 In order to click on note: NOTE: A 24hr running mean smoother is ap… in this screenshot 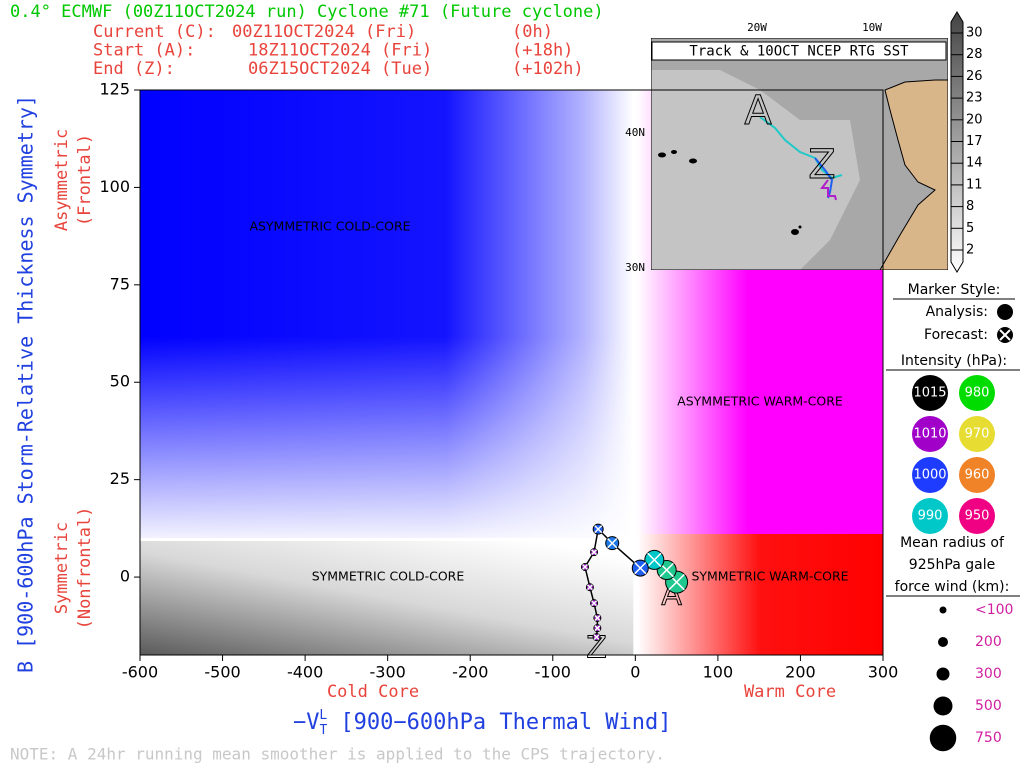, I will do `click(337, 754)`.